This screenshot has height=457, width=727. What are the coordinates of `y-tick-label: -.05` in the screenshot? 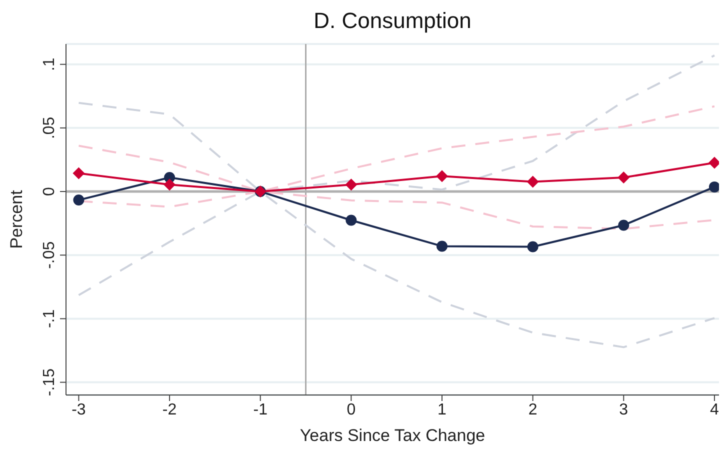 It's located at (49, 255).